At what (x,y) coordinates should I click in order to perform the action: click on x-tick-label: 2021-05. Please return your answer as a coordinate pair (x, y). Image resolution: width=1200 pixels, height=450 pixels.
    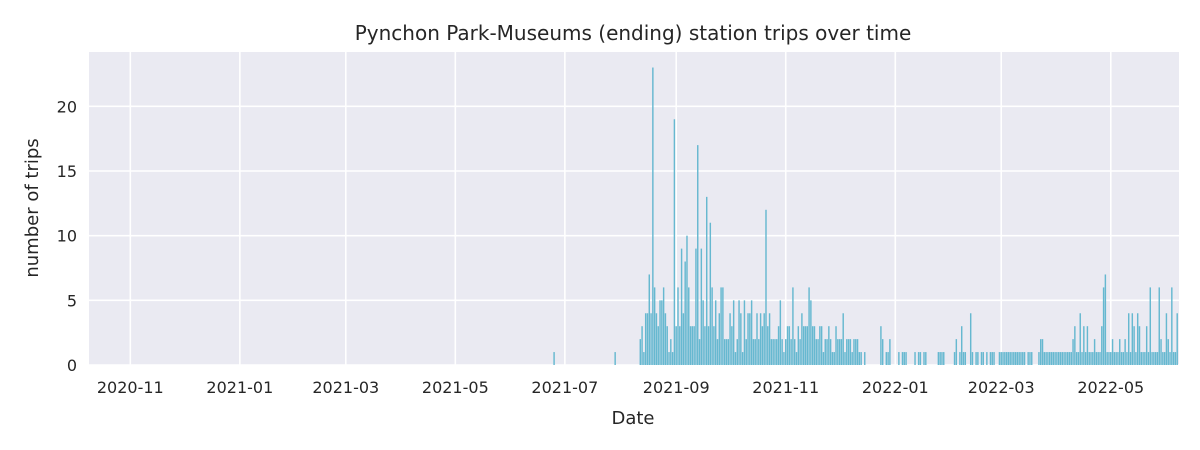
    Looking at the image, I should click on (455, 387).